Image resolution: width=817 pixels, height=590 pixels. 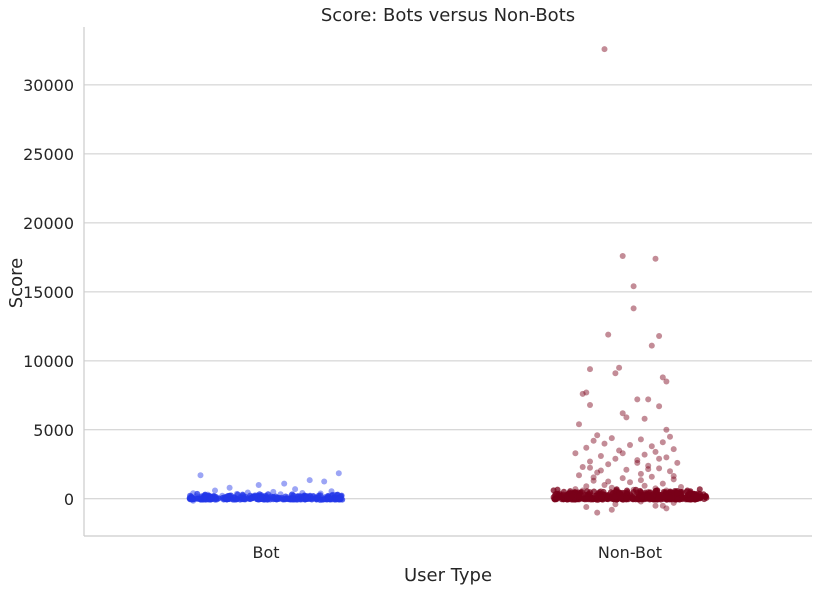 What do you see at coordinates (48, 223) in the screenshot?
I see `y-tick-label: 20000` at bounding box center [48, 223].